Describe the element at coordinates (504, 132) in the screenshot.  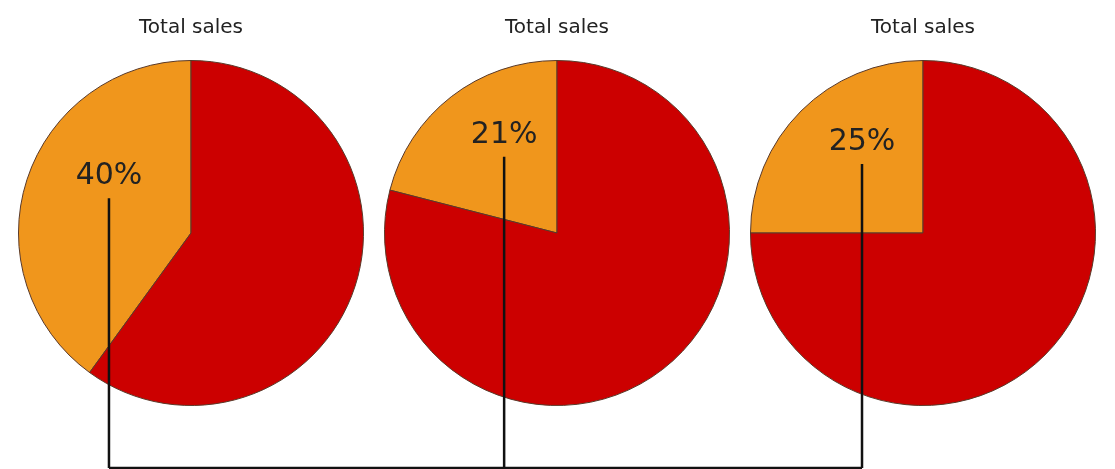
I see `data-label: 21%` at that location.